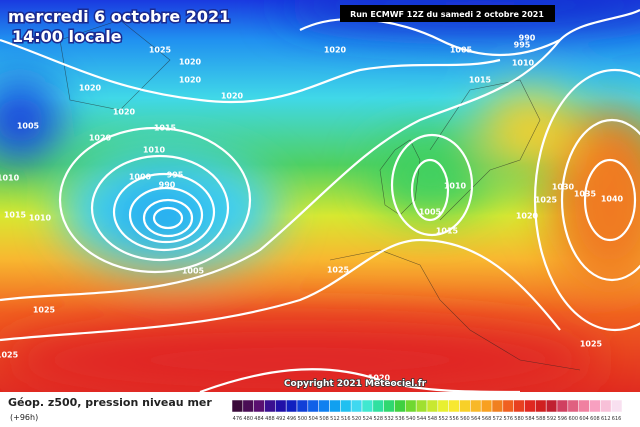 The width and height of the screenshot is (640, 427). I want to click on scale-label: 600, so click(573, 419).